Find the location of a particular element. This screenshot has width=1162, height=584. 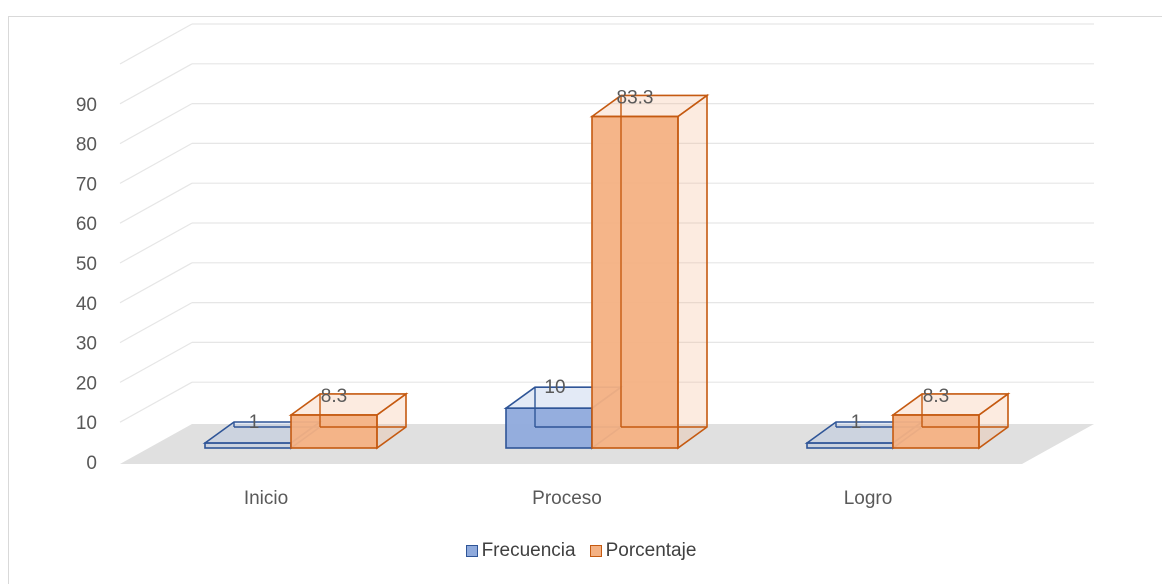

y-tick-label: 0 is located at coordinates (91, 463).